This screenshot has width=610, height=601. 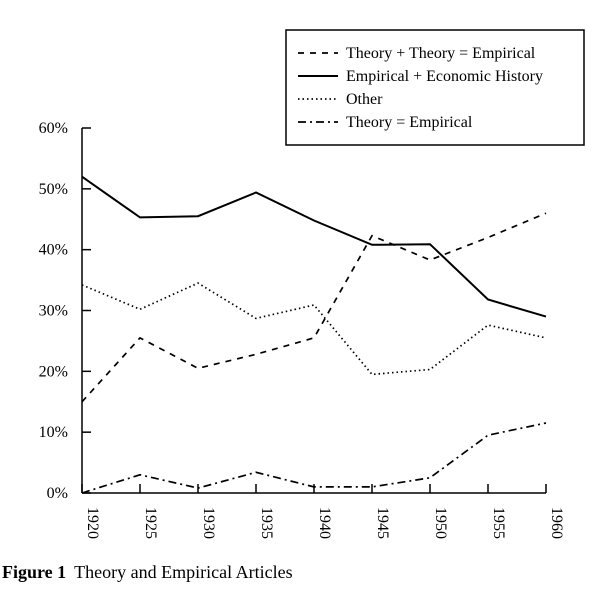 I want to click on legend-label-3: Other, so click(x=364, y=99).